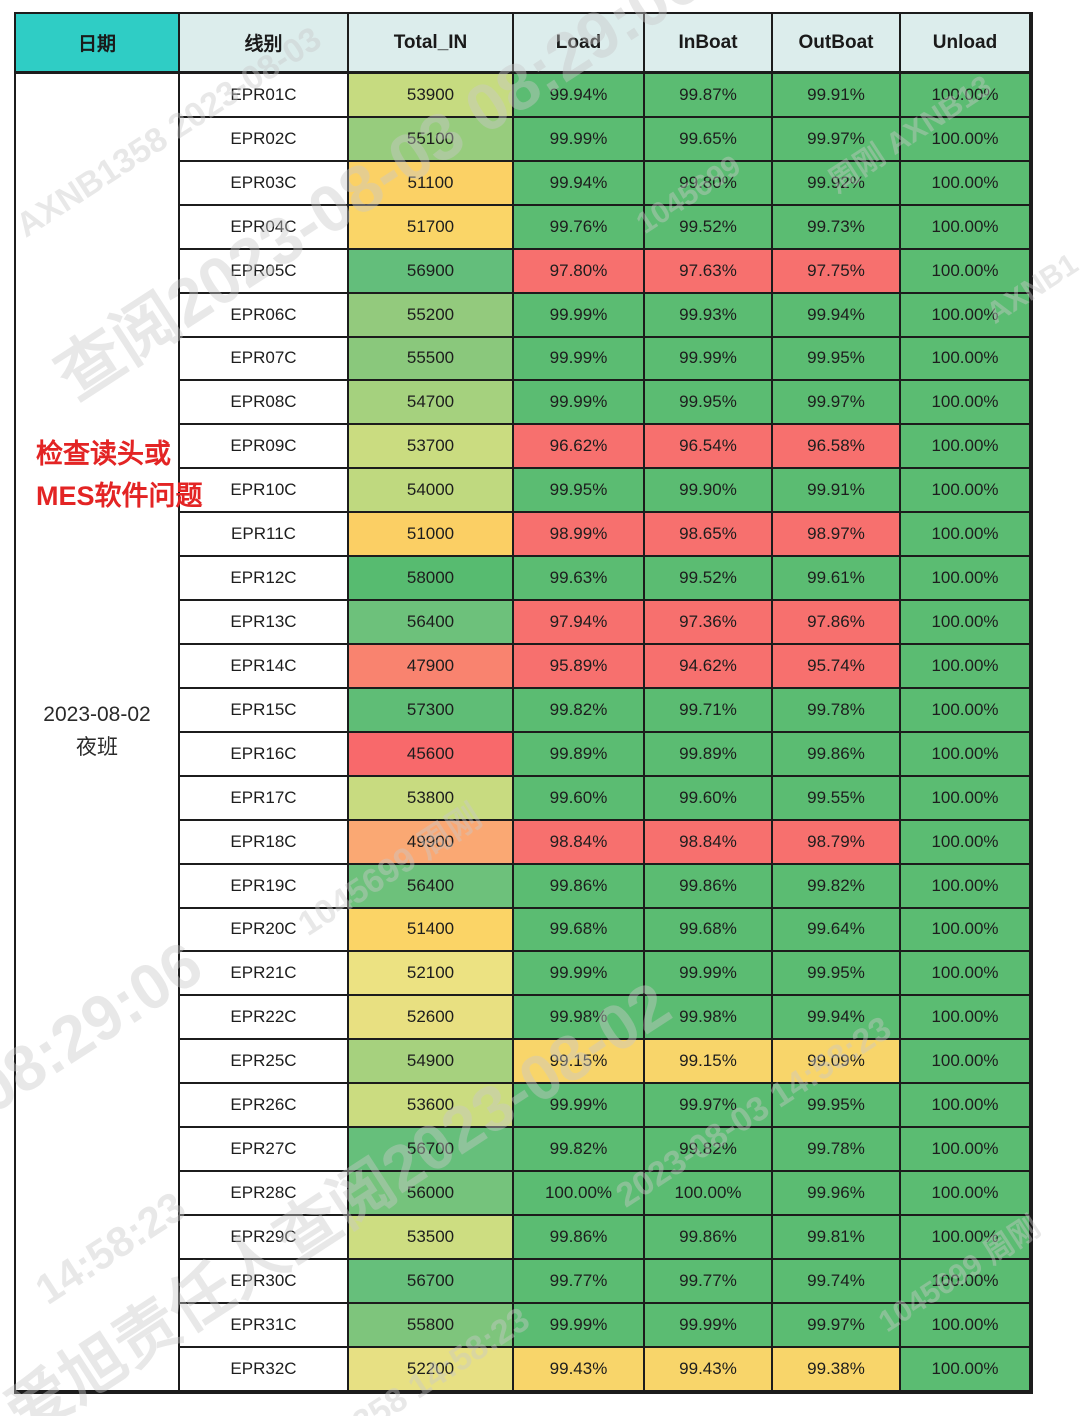  Describe the element at coordinates (837, 623) in the screenshot. I see `cell-outboat: 97.86%` at that location.